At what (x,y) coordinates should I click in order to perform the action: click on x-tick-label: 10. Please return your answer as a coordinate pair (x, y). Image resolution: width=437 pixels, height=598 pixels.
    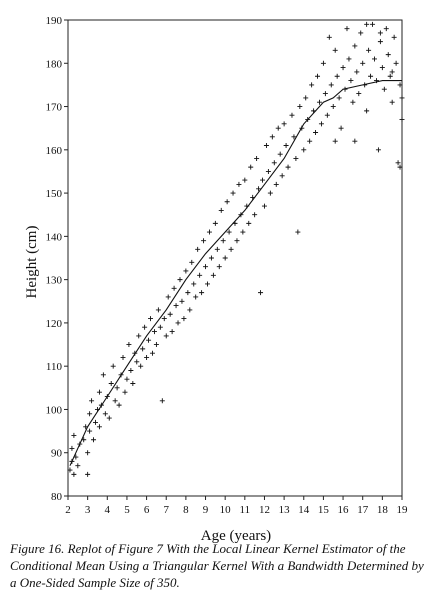
    Looking at the image, I should click on (226, 510).